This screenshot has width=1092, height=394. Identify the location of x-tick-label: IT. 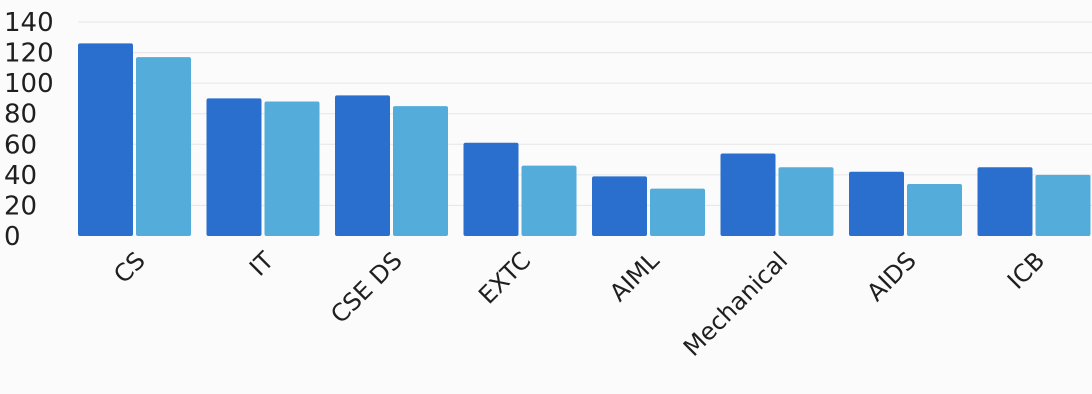
(261, 263).